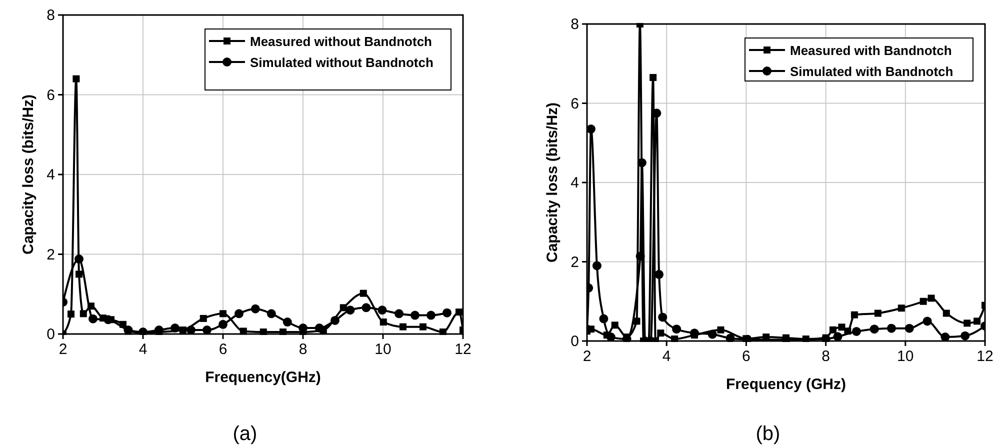  What do you see at coordinates (768, 434) in the screenshot?
I see `text: (b)` at bounding box center [768, 434].